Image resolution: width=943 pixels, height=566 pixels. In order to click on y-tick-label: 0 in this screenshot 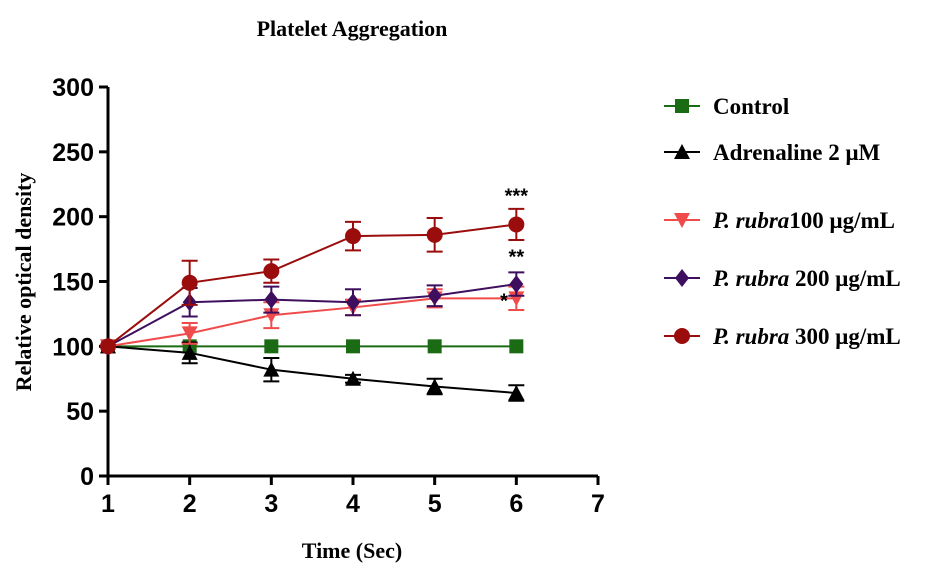, I will do `click(87, 477)`.